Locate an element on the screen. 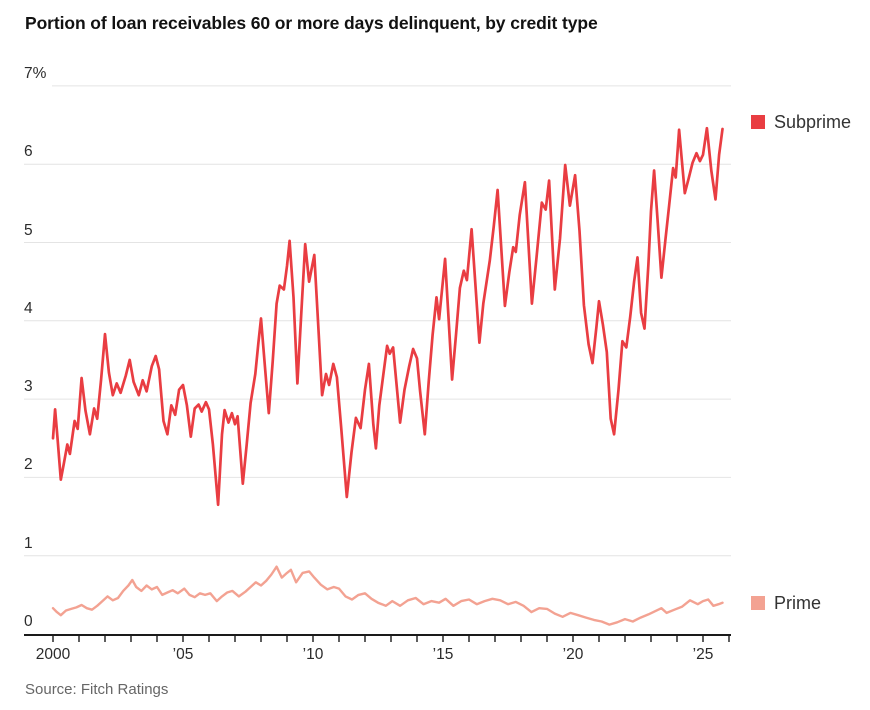 The height and width of the screenshot is (710, 870). x-axis-label: ’15 is located at coordinates (443, 654).